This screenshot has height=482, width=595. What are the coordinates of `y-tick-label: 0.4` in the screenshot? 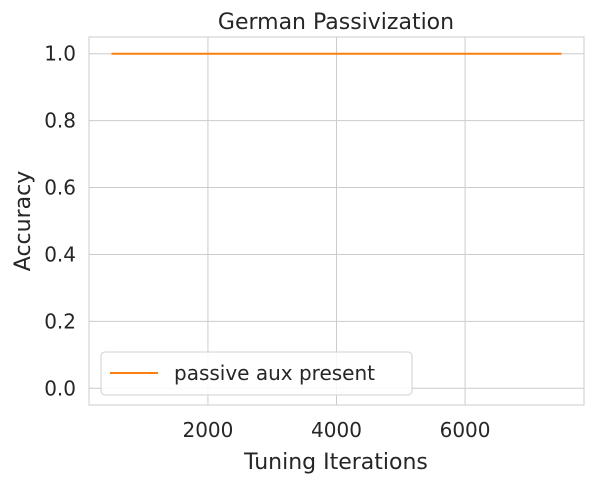 It's located at (60, 254).